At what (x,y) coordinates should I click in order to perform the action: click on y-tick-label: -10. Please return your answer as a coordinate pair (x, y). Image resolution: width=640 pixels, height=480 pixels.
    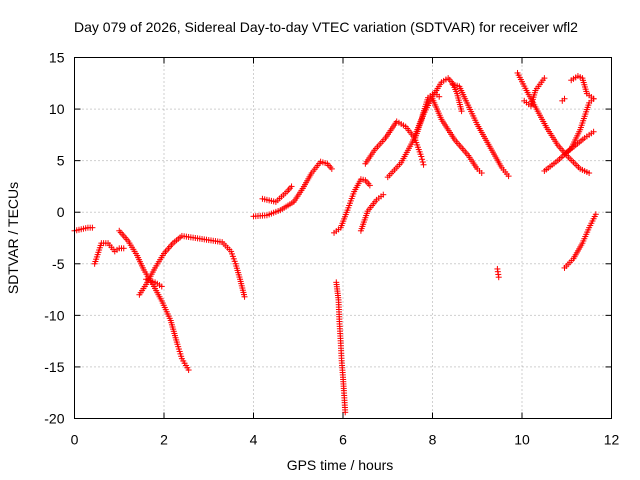
    Looking at the image, I should click on (54, 315).